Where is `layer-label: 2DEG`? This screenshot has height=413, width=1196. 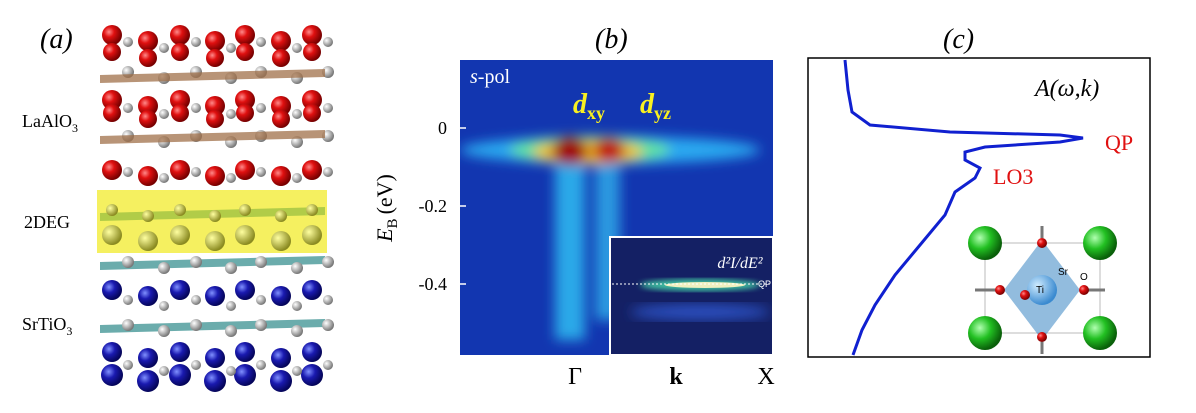
layer-label: 2DEG is located at coordinates (47, 222).